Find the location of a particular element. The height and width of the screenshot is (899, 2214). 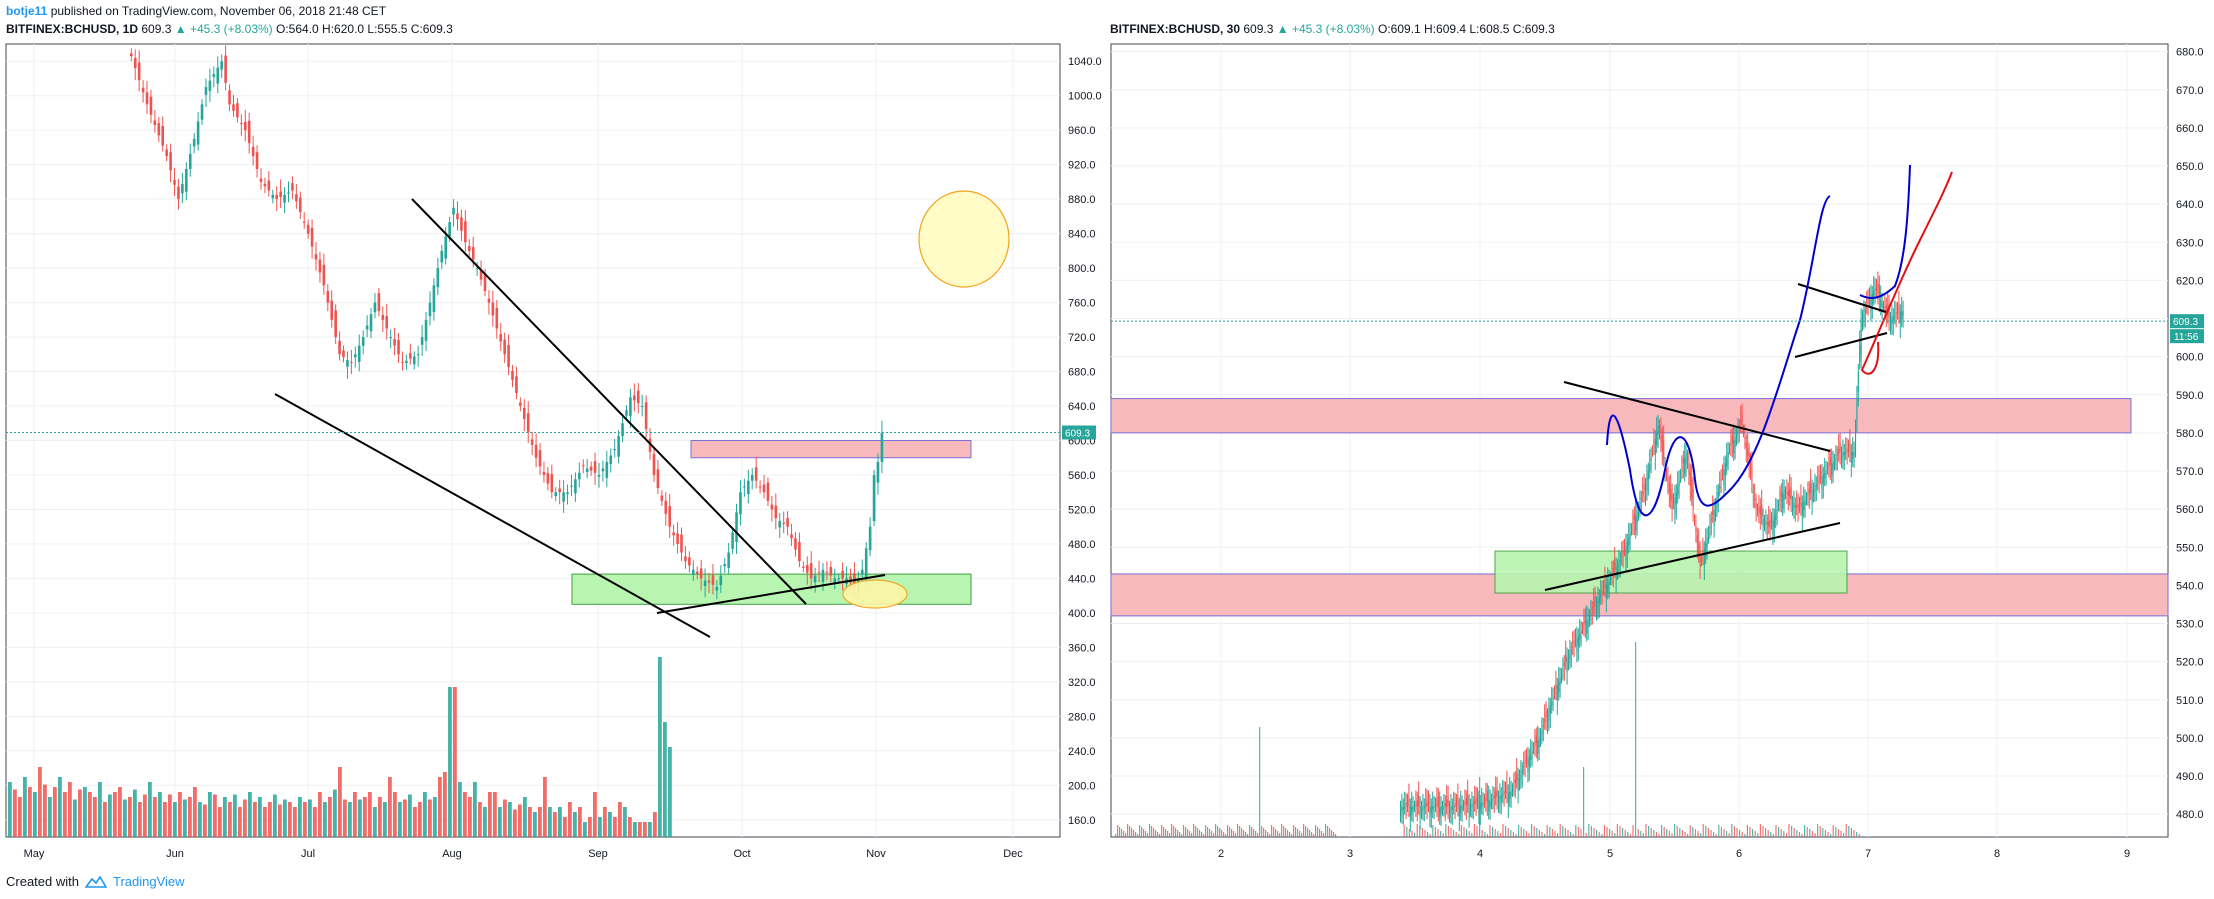

daily-time-tick: Jul is located at coordinates (308, 854).